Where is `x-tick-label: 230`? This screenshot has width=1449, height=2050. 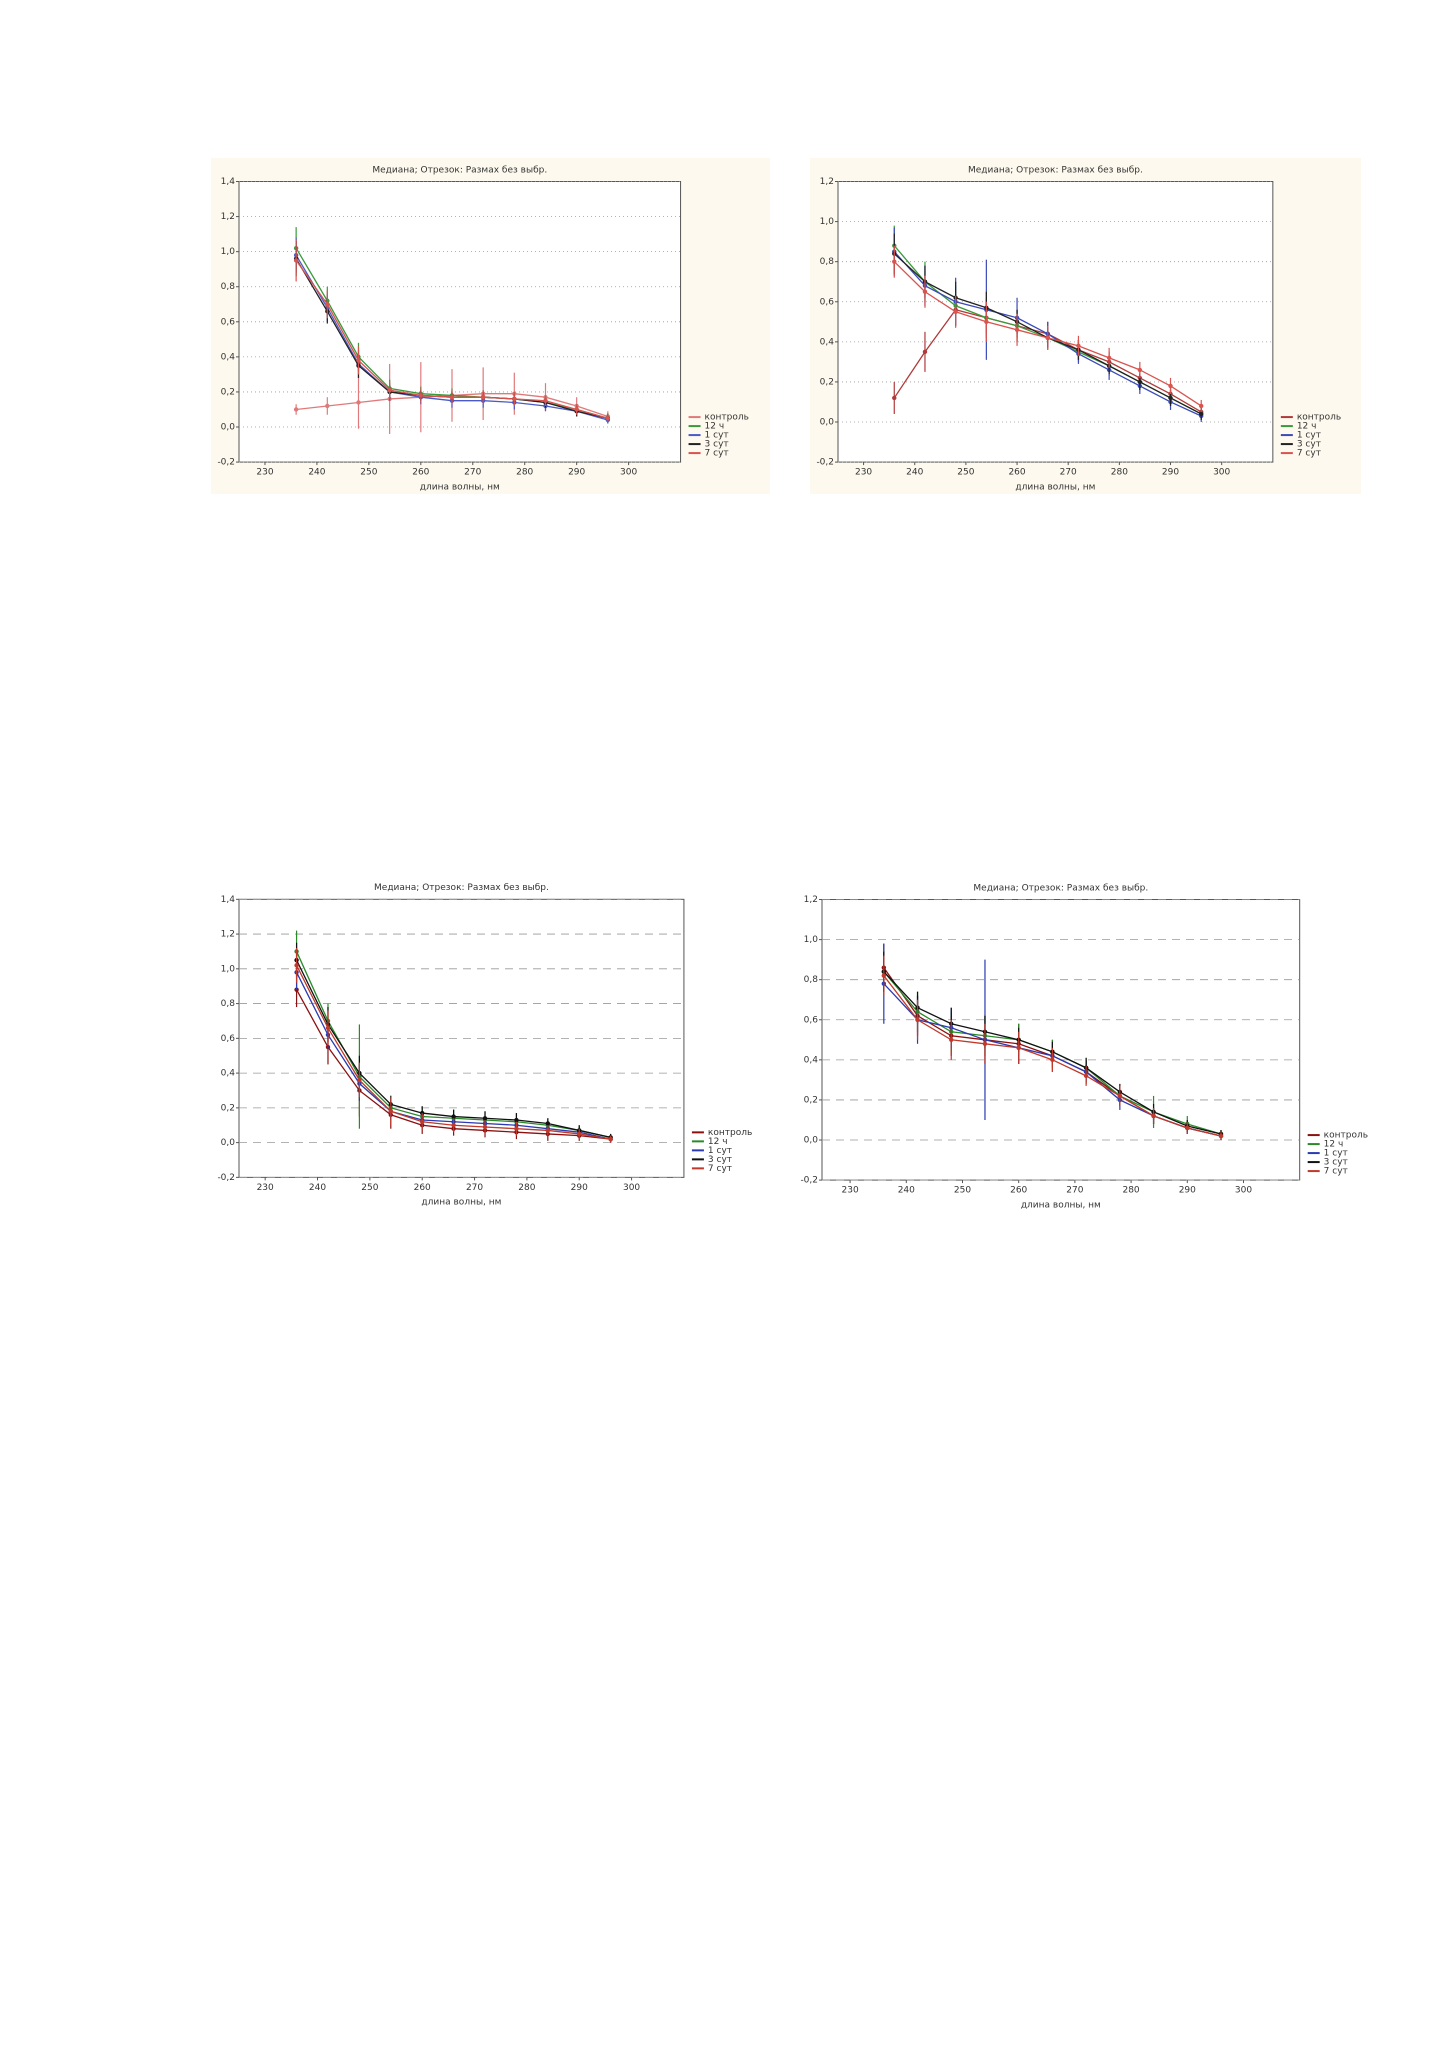 x-tick-label: 230 is located at coordinates (850, 1191).